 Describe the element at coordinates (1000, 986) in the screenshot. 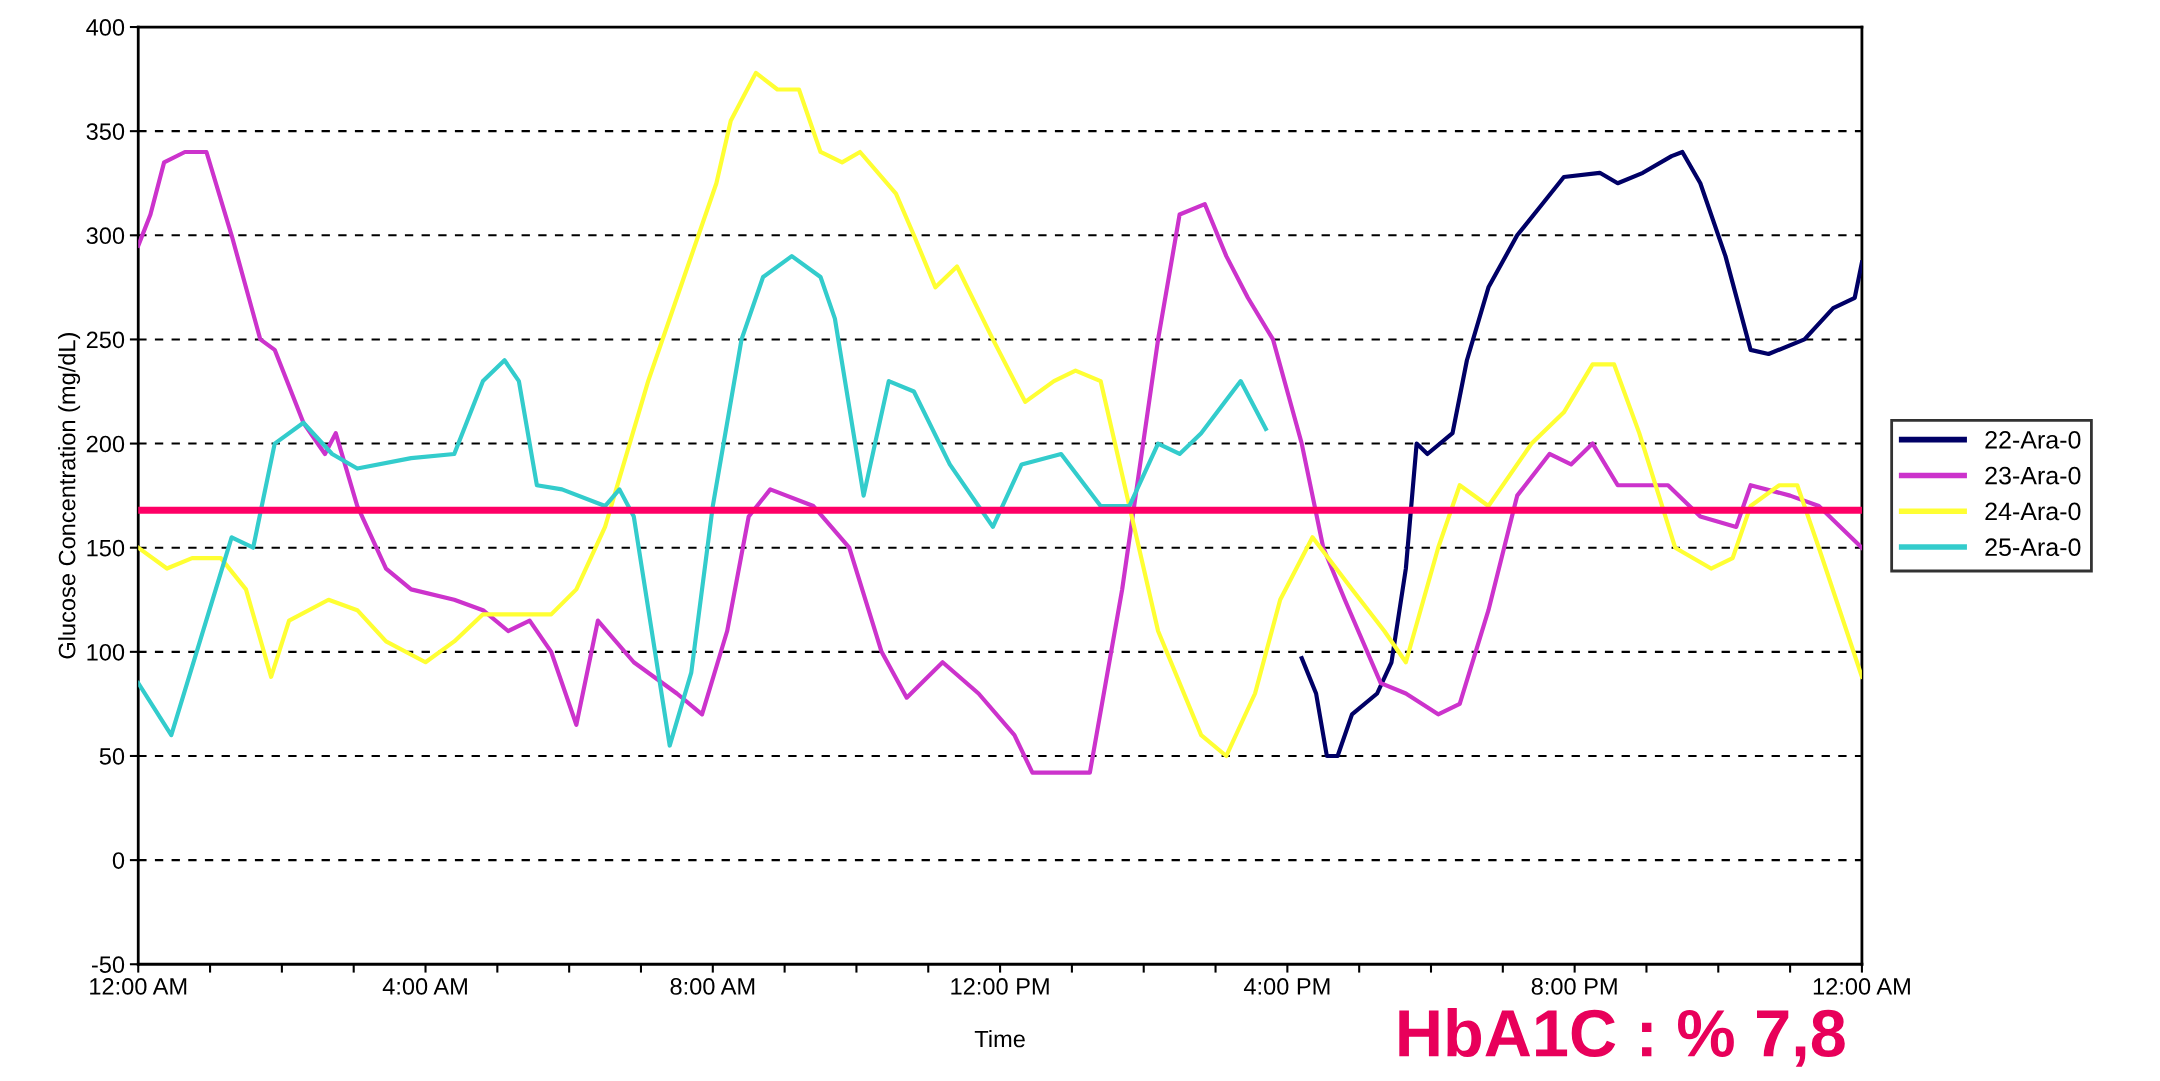

I see `x-tick-label: 12:00 PM` at that location.